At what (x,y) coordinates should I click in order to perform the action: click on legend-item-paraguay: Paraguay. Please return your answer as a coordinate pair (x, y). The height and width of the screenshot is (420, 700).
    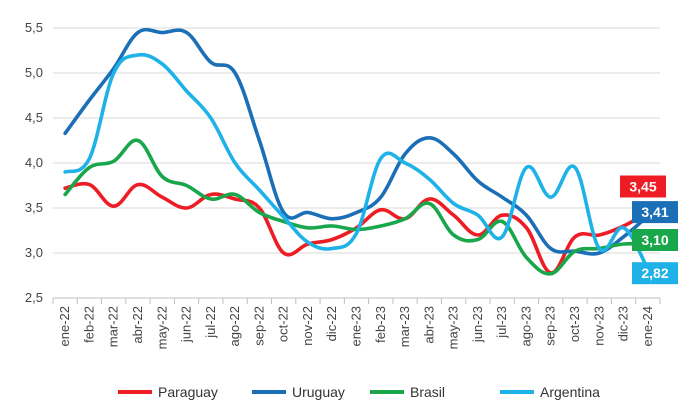
    Looking at the image, I should click on (168, 392).